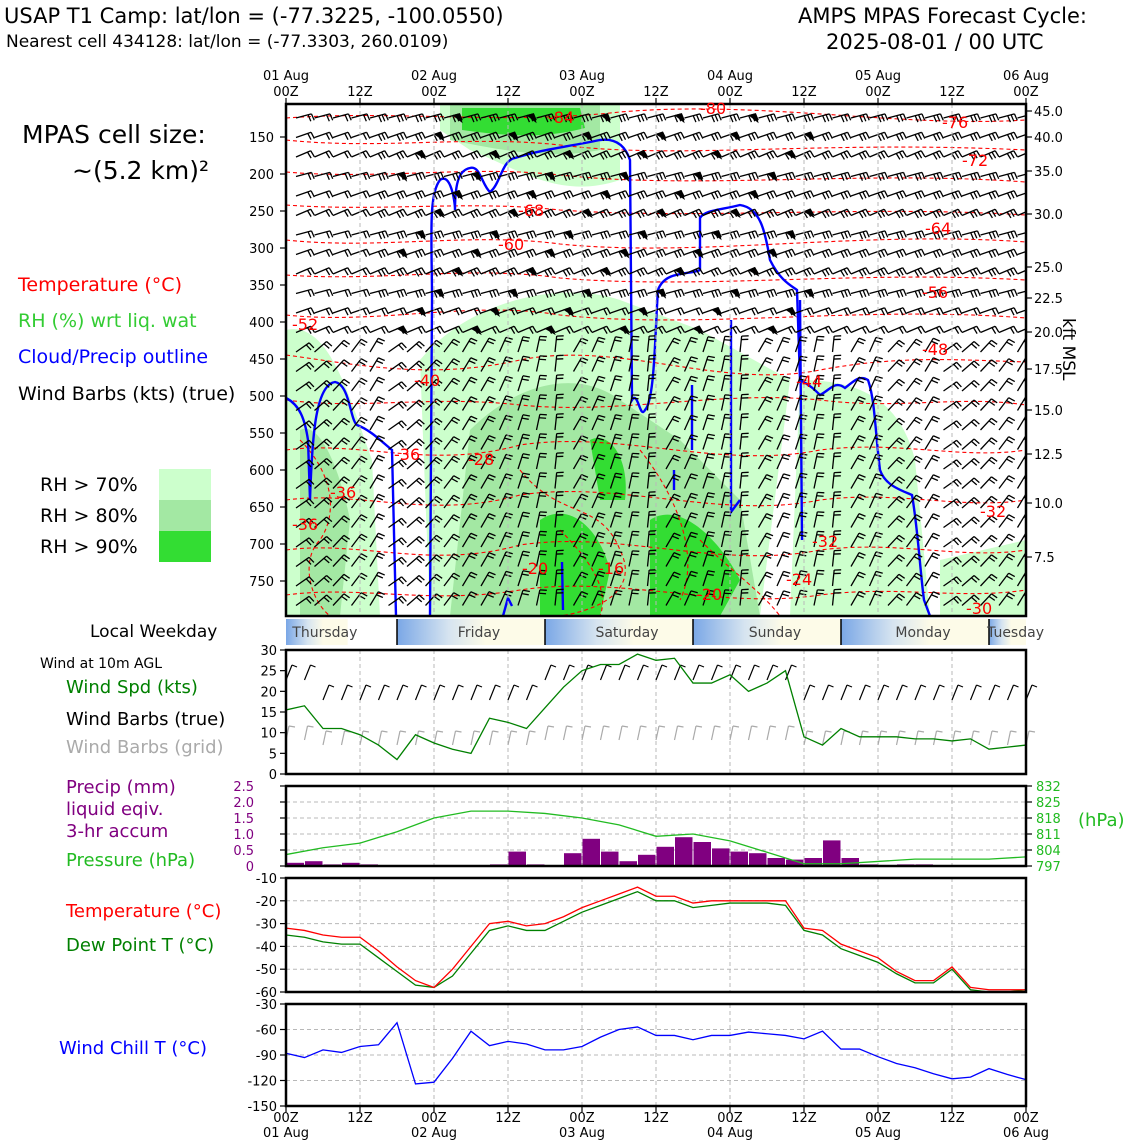 Image resolution: width=1140 pixels, height=1140 pixels. What do you see at coordinates (261, 508) in the screenshot?
I see `pressure-tick-label: 650` at bounding box center [261, 508].